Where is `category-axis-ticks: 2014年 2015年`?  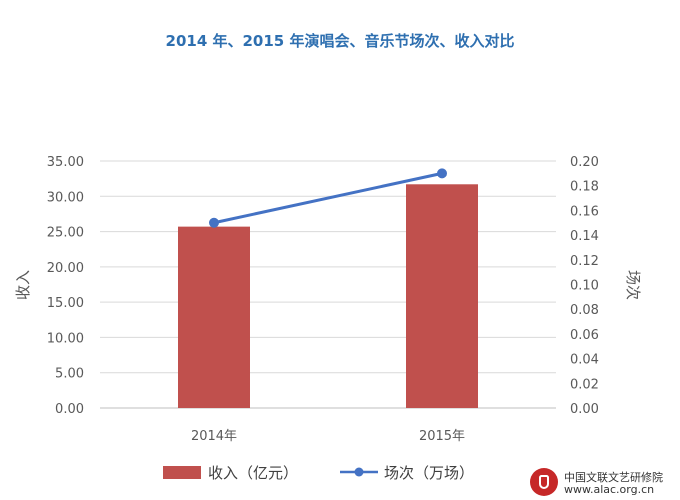 category-axis-ticks: 2014年 2015年 is located at coordinates (328, 436).